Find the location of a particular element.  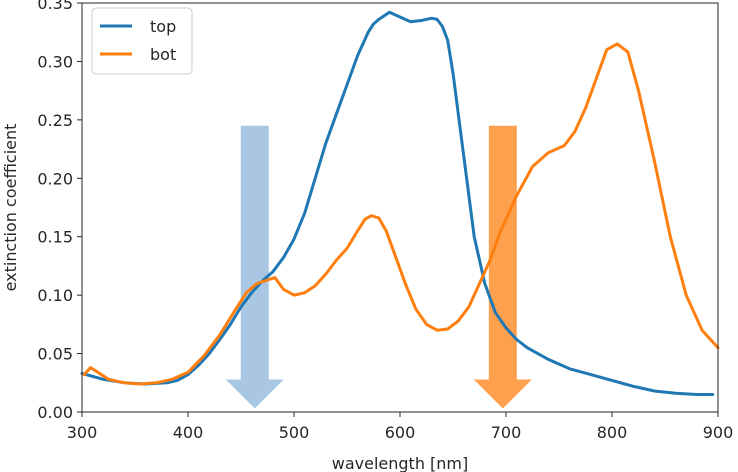

x-tick-label: 700 is located at coordinates (506, 432).